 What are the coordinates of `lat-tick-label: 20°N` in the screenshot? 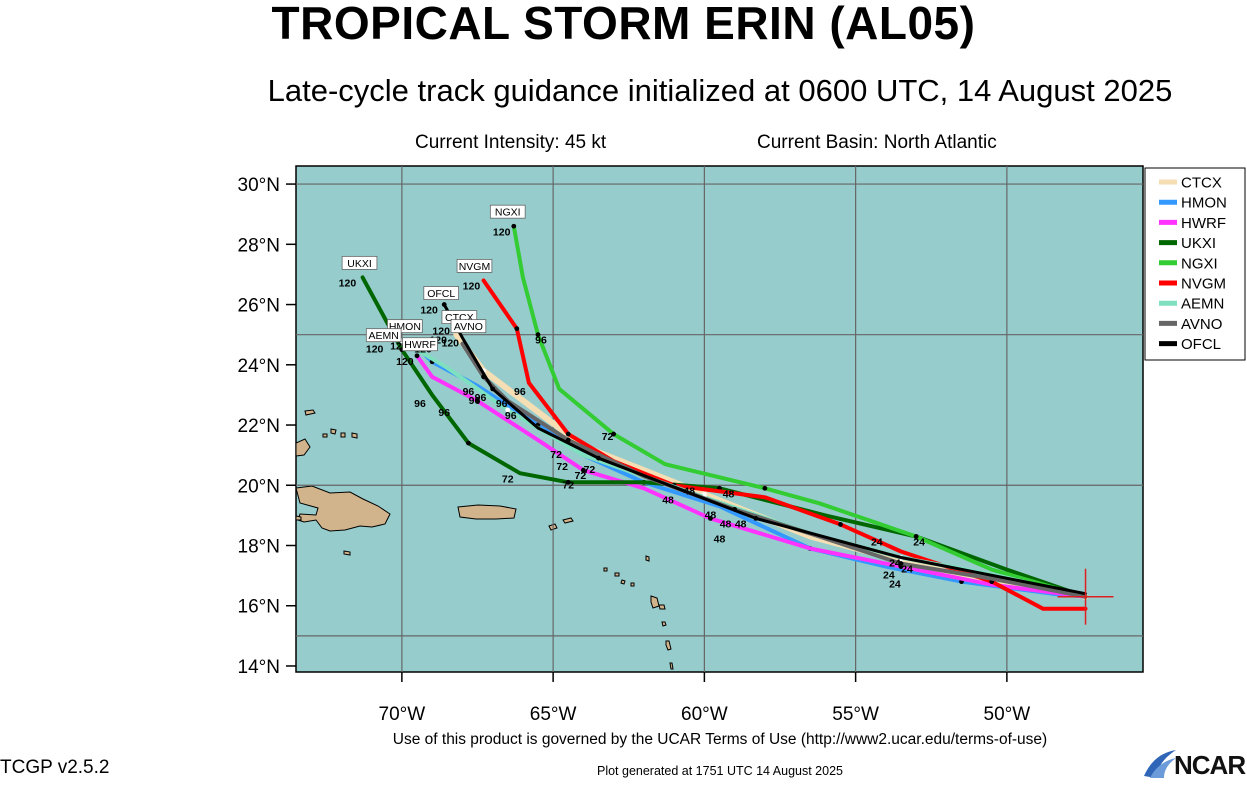 It's located at (259, 486).